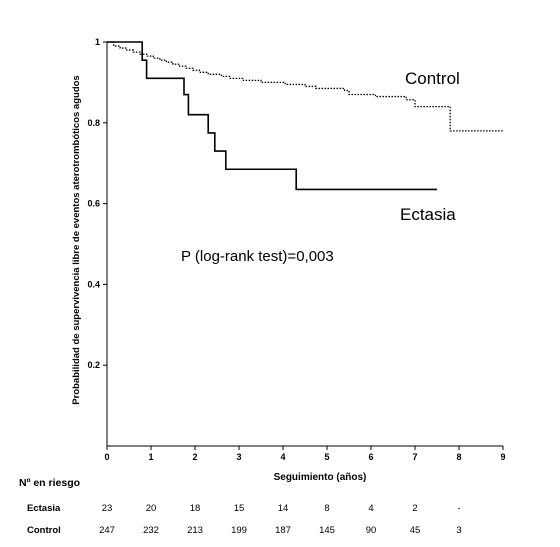 This screenshot has width=560, height=547. What do you see at coordinates (326, 508) in the screenshot?
I see `risk-cell: 8` at bounding box center [326, 508].